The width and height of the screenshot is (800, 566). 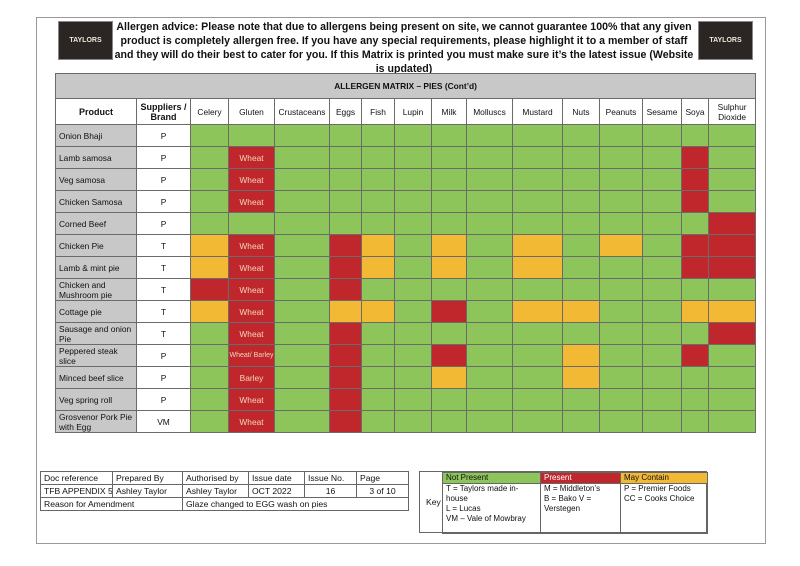 I want to click on table-row: Chicken Samosa P Wheat, so click(x=406, y=201).